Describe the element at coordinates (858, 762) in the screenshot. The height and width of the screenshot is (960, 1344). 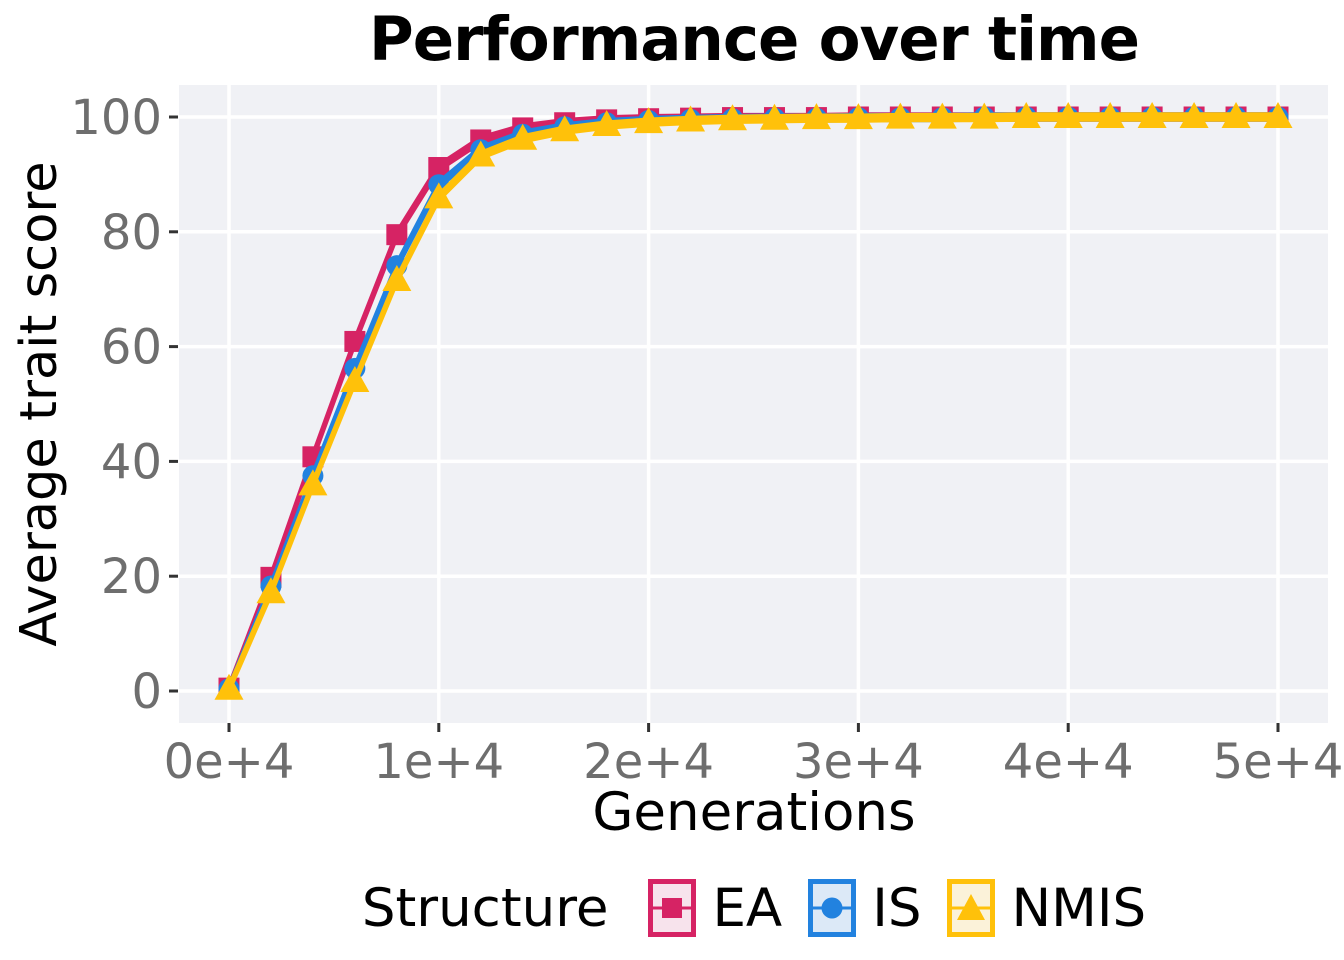
I see `x-tick-label: 3e+4` at that location.